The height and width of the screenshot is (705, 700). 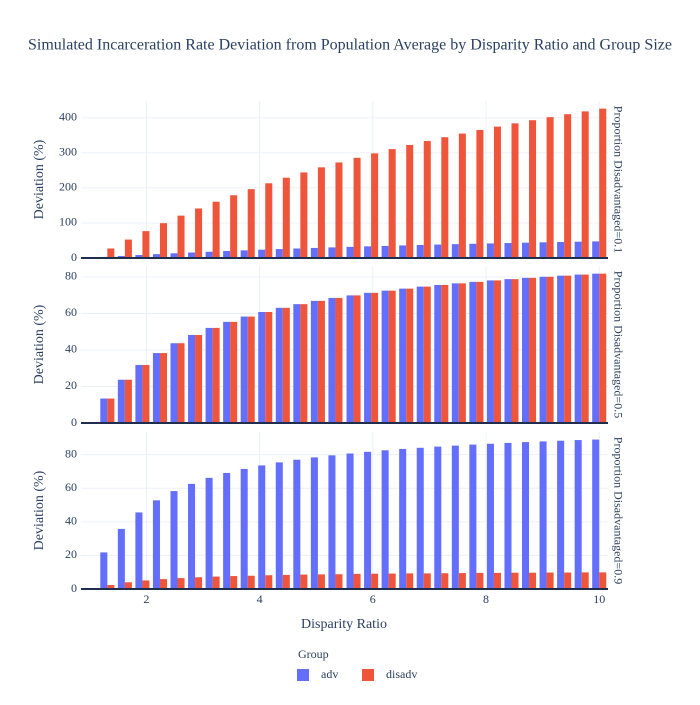 I want to click on facet-label: Proportion Disadvantaged=0.1, so click(x=618, y=179).